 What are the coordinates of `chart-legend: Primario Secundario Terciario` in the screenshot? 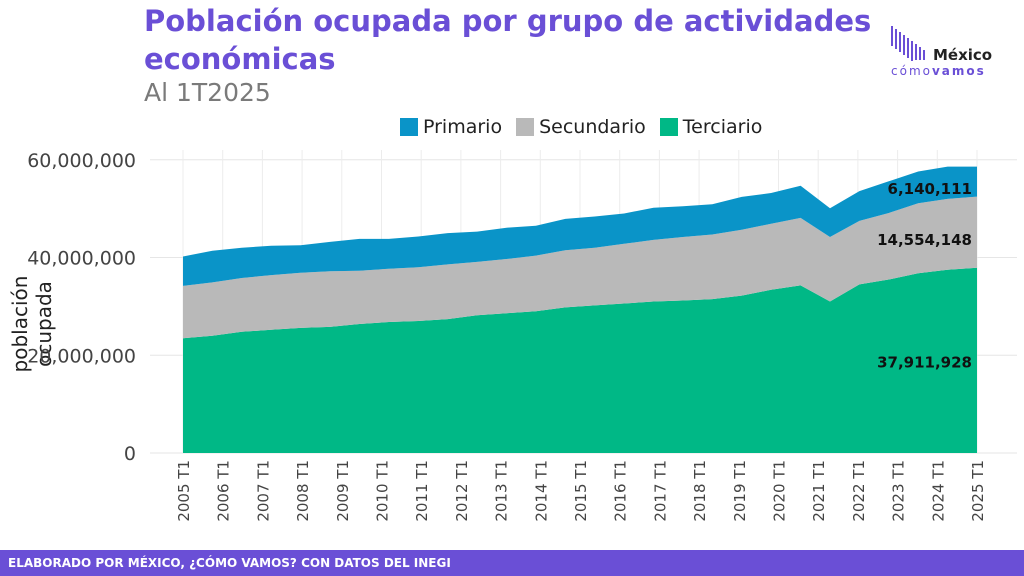 It's located at (585, 127).